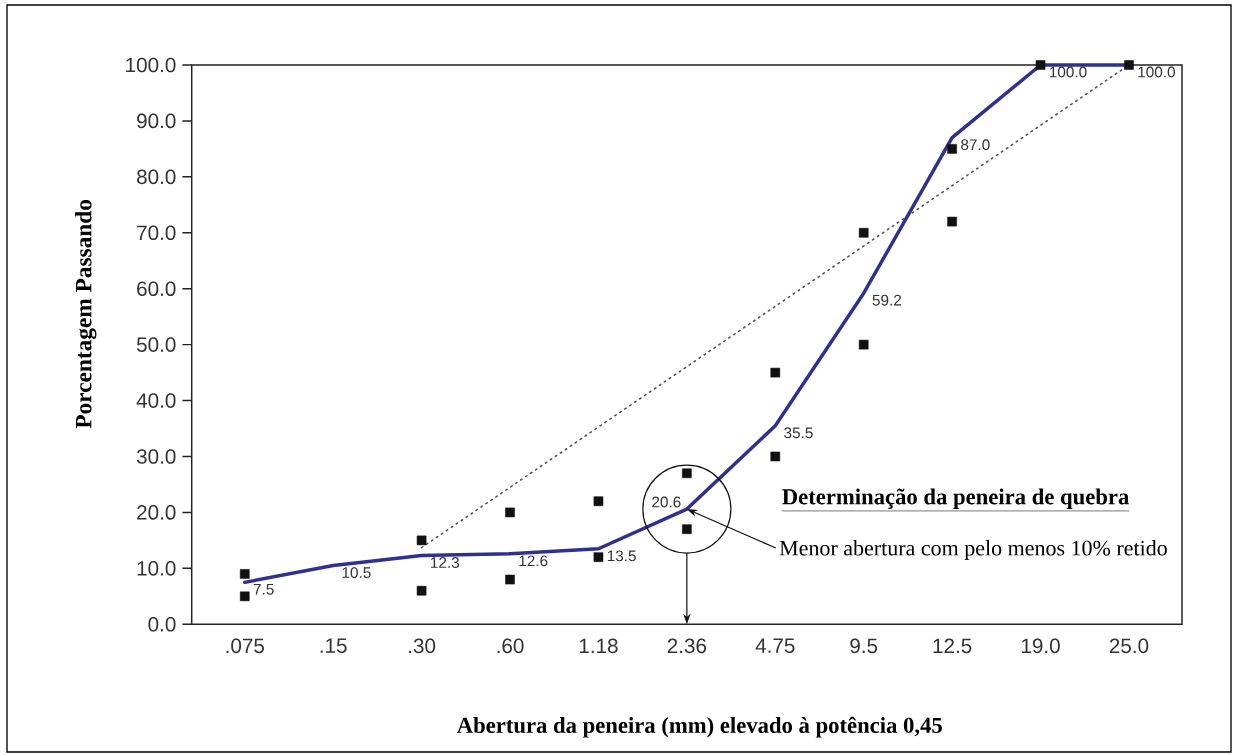 This screenshot has height=755, width=1237. I want to click on data-label: 20.6, so click(666, 502).